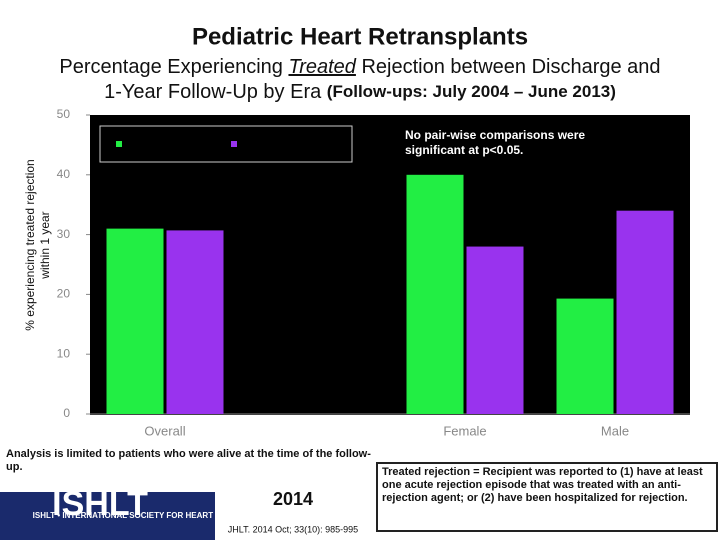  I want to click on y-axis-label: within 1 year, so click(45, 245).